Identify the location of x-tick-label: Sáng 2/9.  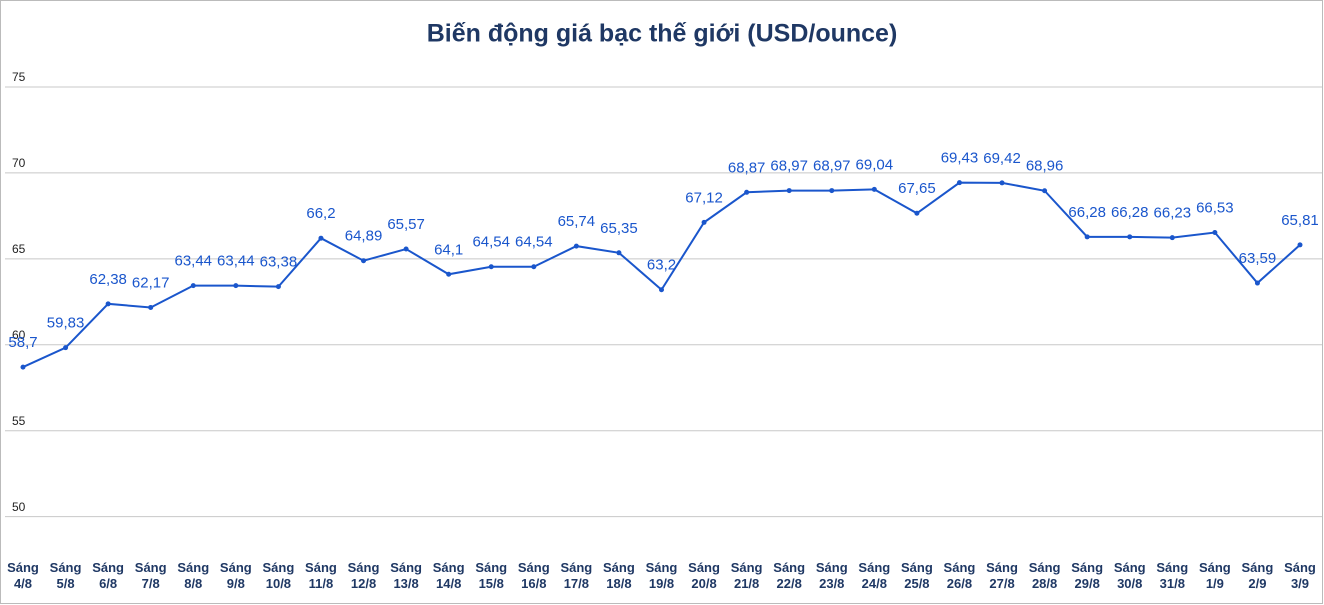
(1257, 575).